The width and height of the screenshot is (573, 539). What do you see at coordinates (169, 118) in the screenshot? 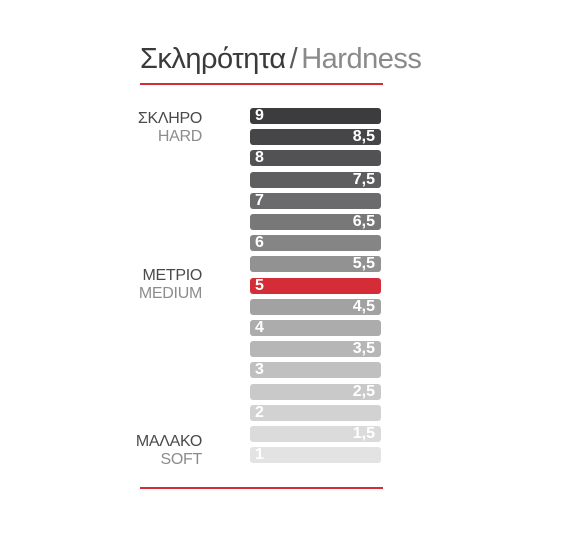
I see `label-hard-greek: ΣΚΛΗΡΟ` at bounding box center [169, 118].